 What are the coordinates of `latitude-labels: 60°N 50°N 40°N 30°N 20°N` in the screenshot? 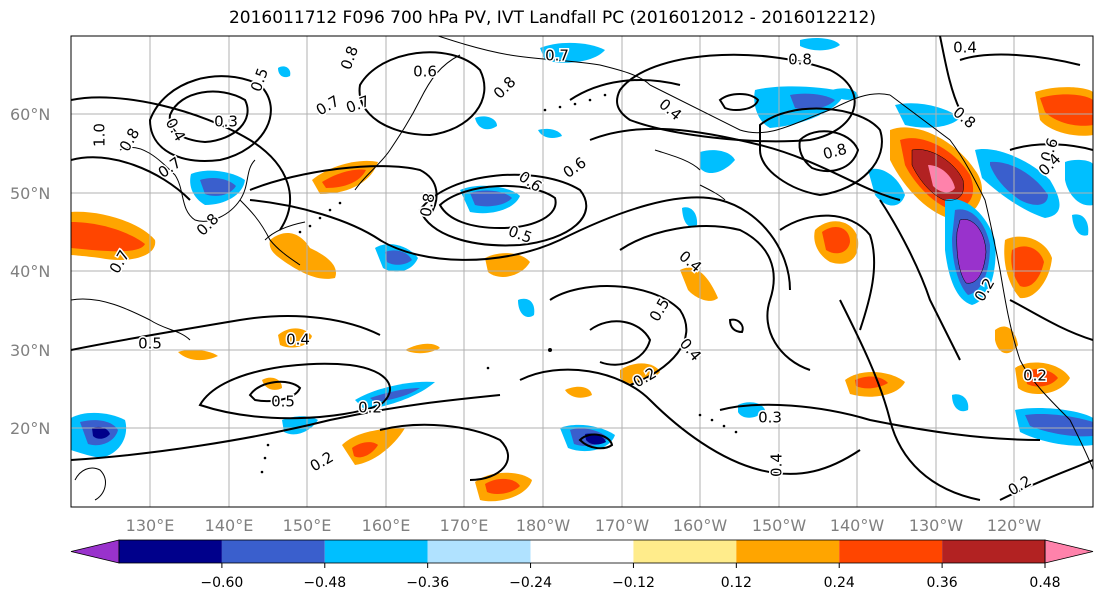 It's located at (30, 271).